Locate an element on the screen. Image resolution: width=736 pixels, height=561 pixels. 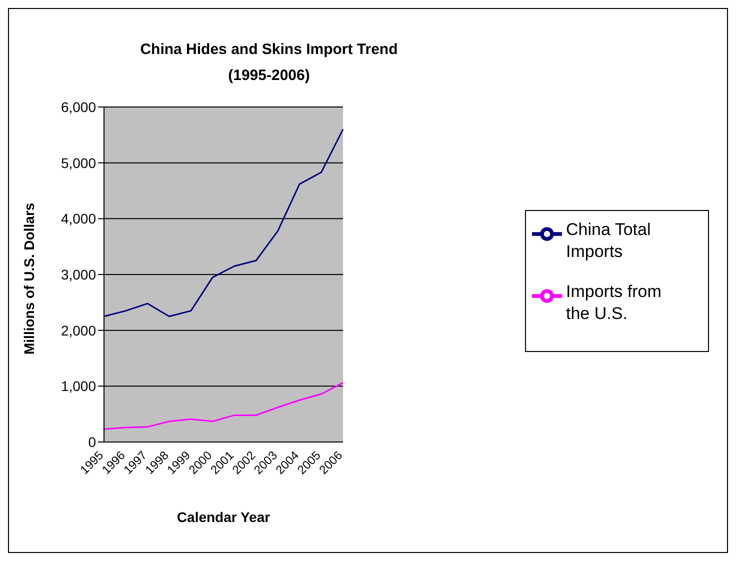
x-axis-title: Calendar Year is located at coordinates (223, 517).